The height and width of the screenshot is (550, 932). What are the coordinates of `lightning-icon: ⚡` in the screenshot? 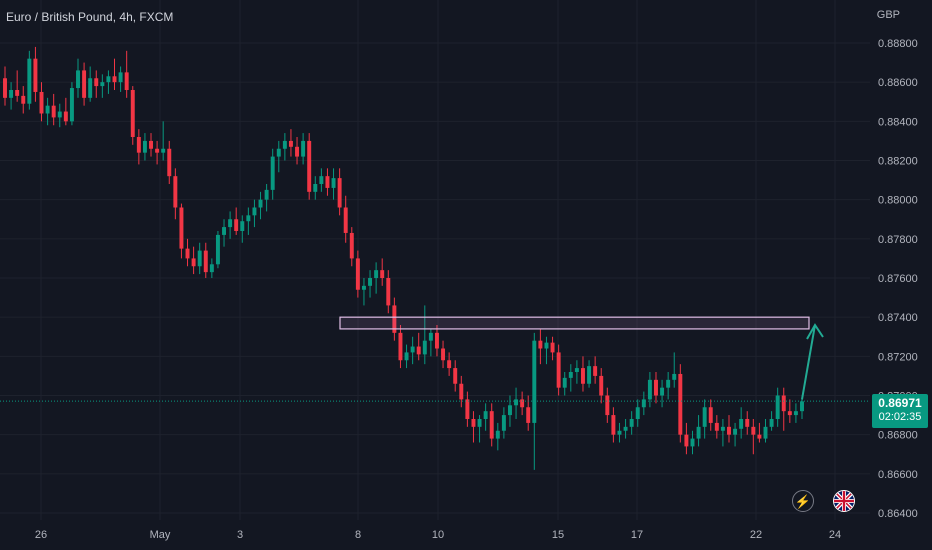 It's located at (803, 501).